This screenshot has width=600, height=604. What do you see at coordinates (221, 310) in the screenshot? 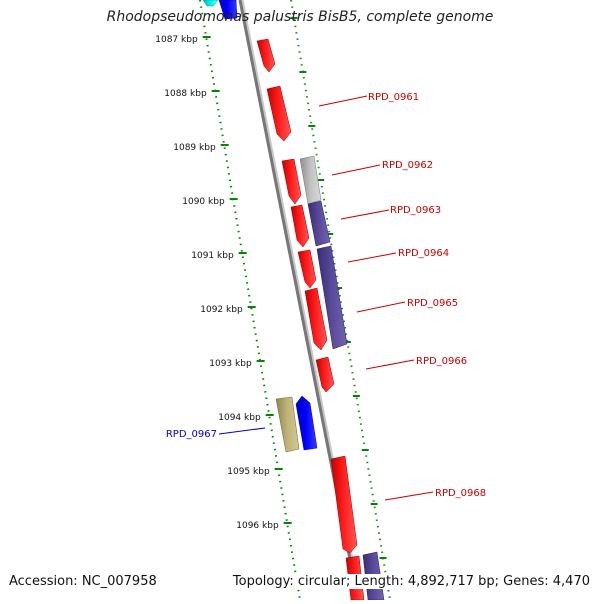
I see `ruler-tick-label: 1092 kbp` at bounding box center [221, 310].